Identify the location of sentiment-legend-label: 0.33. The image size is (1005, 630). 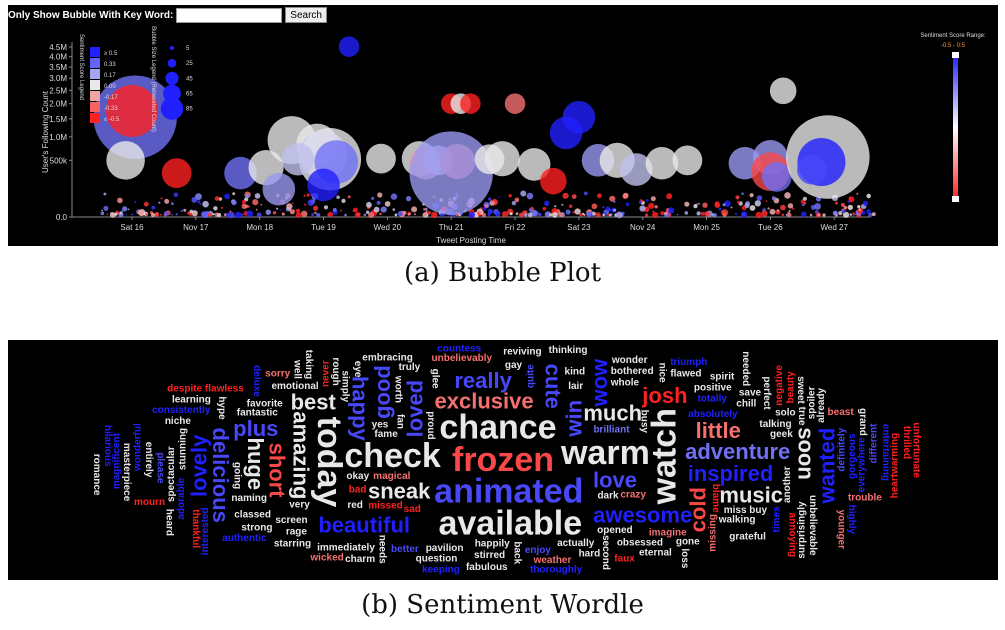
(110, 65).